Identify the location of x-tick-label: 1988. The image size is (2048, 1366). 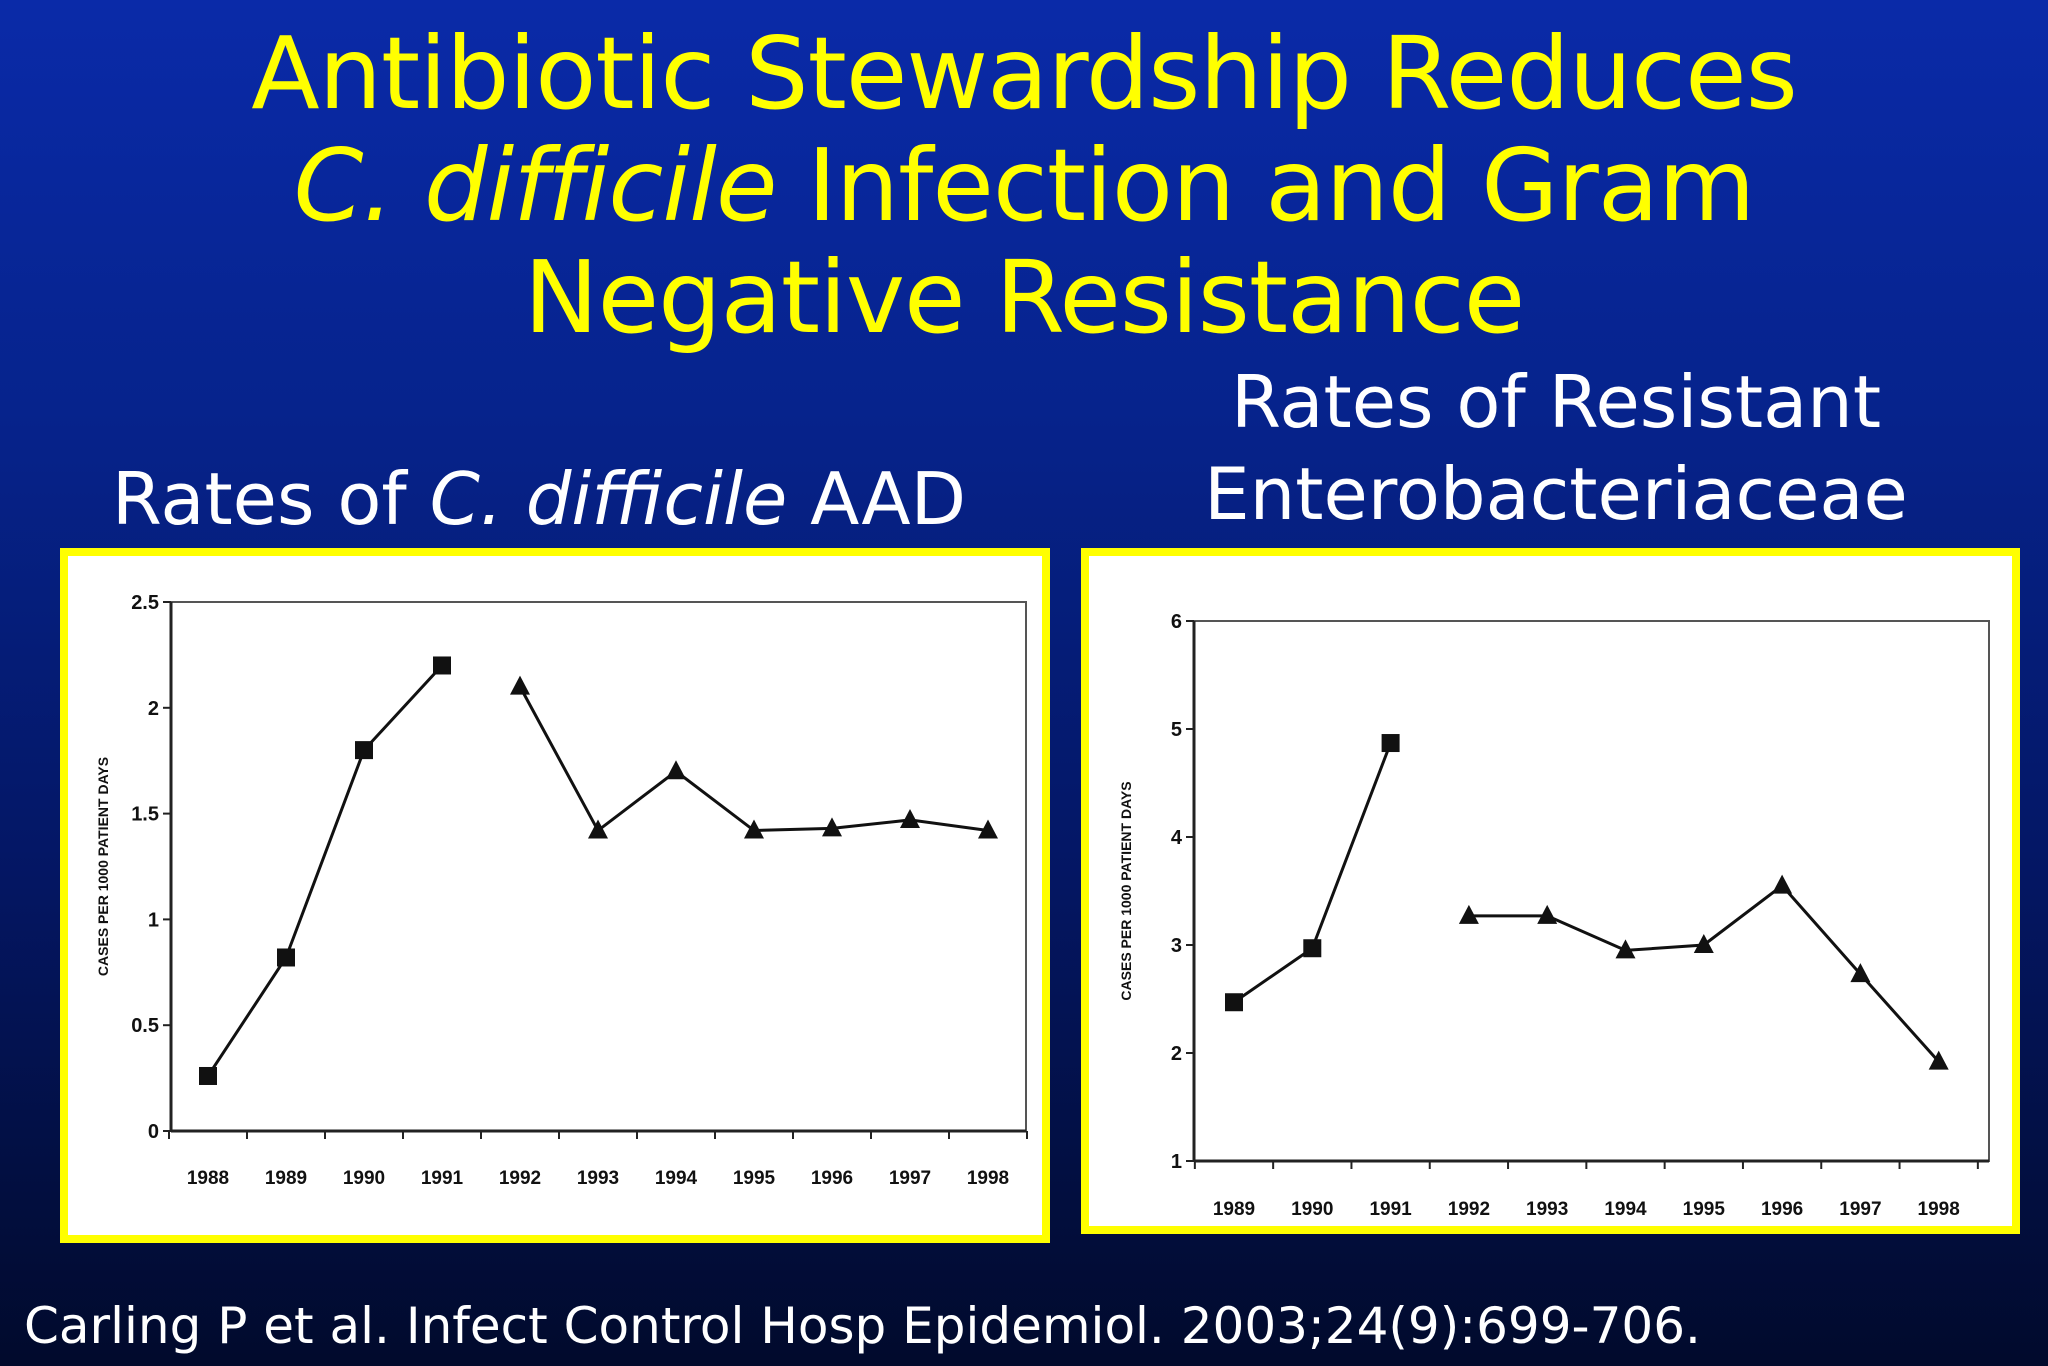
(208, 1178).